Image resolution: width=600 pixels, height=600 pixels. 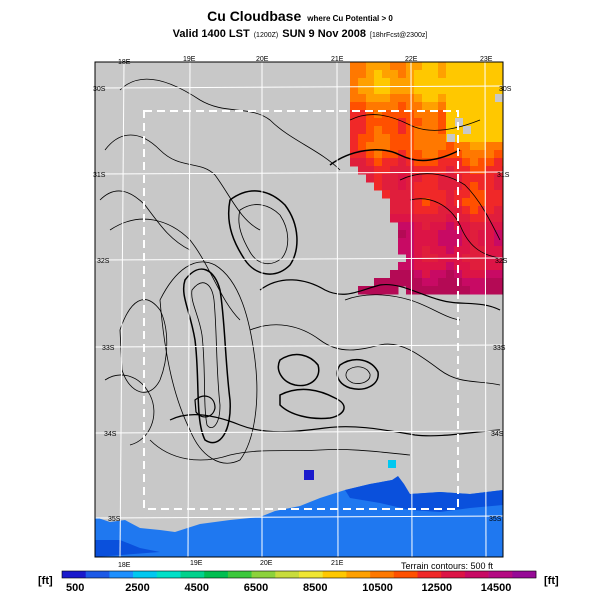 I want to click on valid-date: SUN 9 Nov 2008, so click(x=324, y=34).